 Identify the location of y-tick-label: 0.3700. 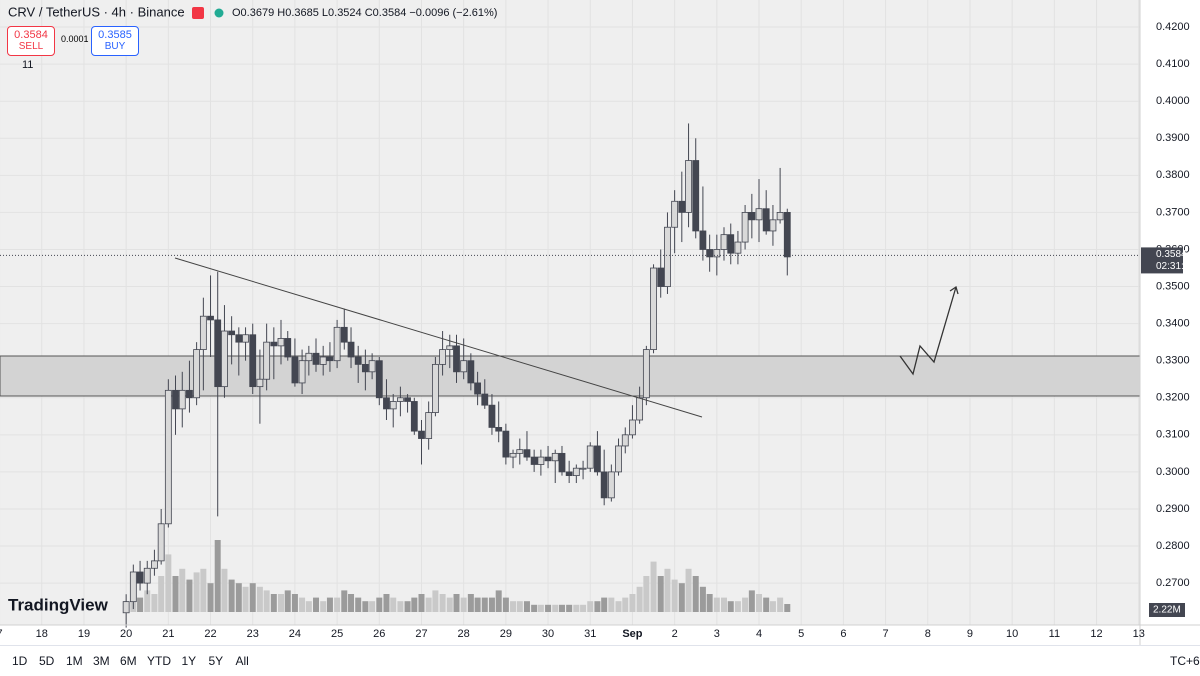
(1173, 212).